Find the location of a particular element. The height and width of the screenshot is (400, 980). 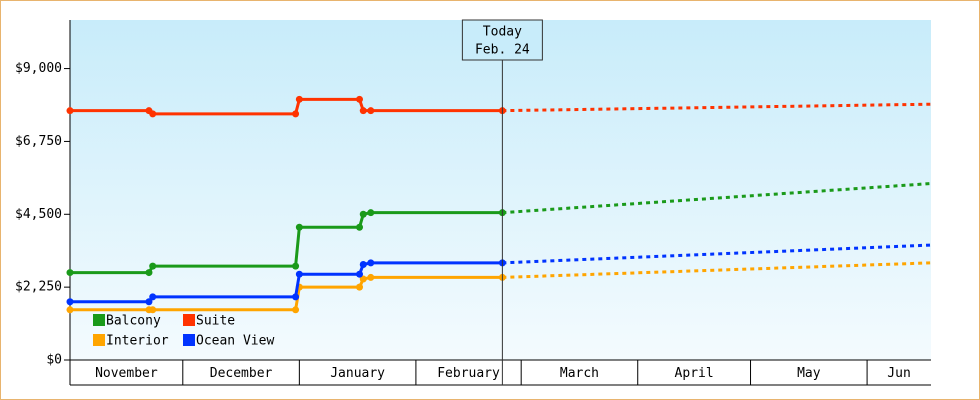

y-tick-label: $4,500 is located at coordinates (38, 214).